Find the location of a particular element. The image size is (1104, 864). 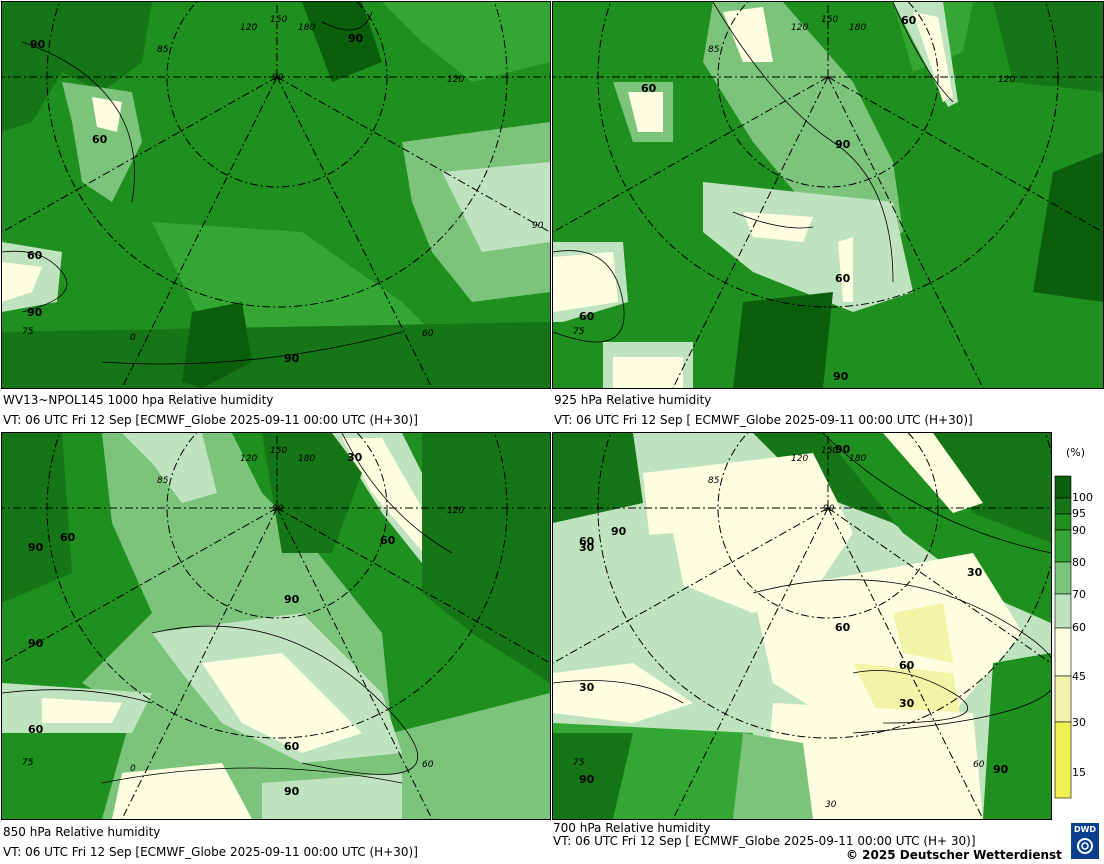

legend-label: 90 is located at coordinates (1079, 530).